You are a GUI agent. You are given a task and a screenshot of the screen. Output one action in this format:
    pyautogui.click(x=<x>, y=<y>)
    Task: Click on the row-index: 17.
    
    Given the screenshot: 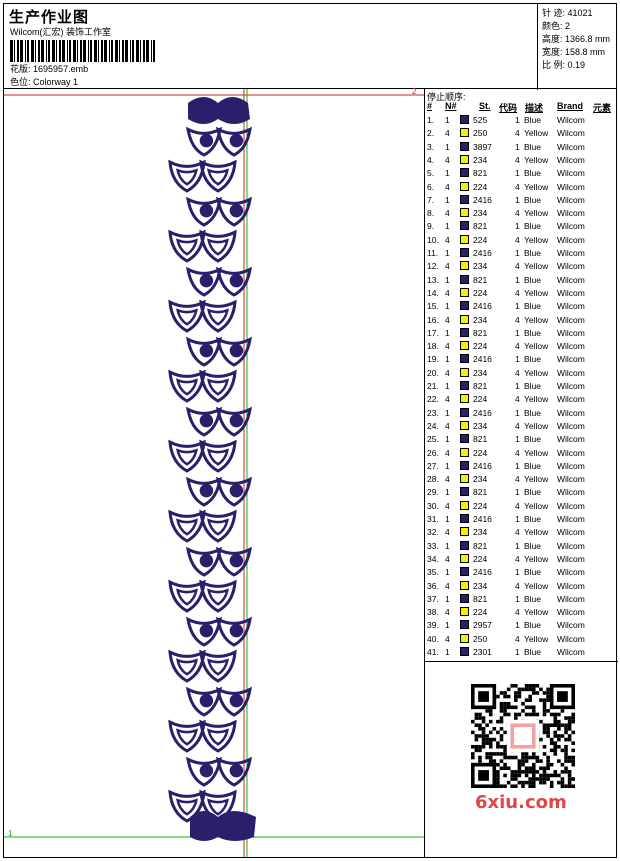 What is the action you would take?
    pyautogui.click(x=433, y=332)
    